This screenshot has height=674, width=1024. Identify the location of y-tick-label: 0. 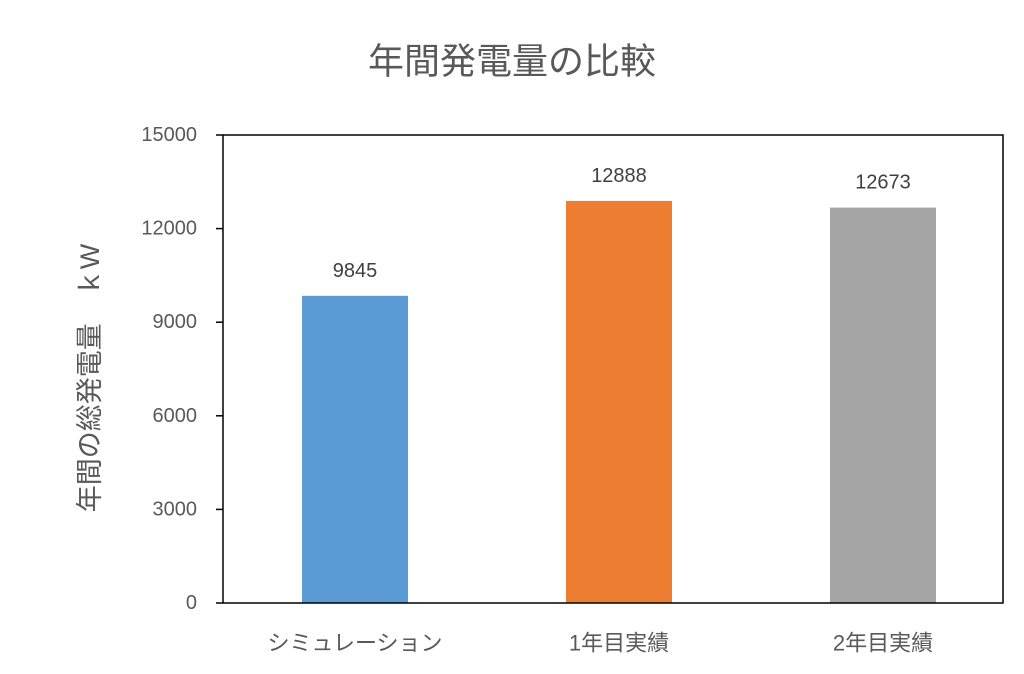
(191, 603).